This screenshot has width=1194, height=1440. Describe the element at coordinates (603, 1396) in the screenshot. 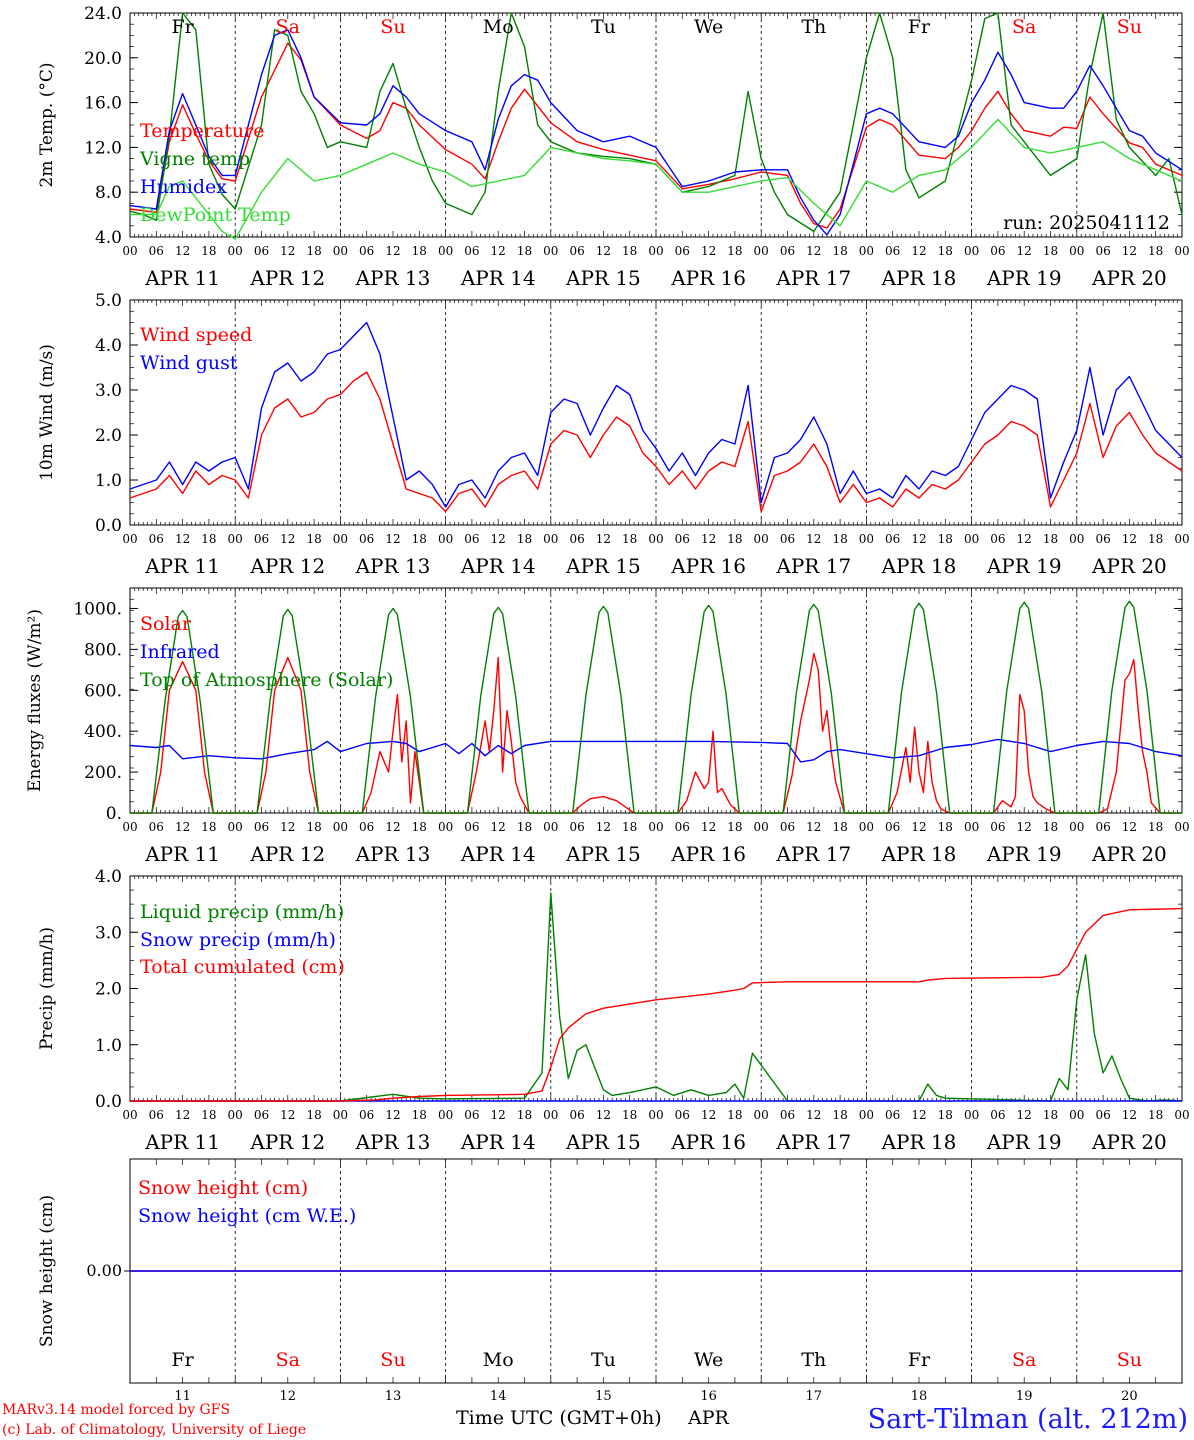

I see `day-number-label: 15` at that location.